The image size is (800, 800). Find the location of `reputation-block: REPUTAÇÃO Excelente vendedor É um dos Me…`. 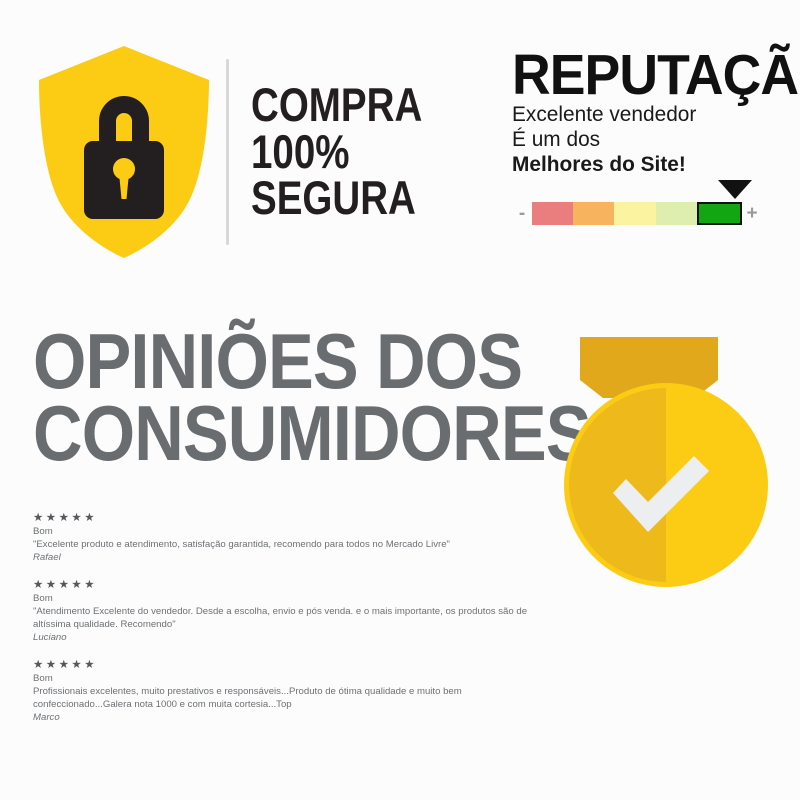

reputation-block: REPUTAÇÃO Excelente vendedor É um dos Me… is located at coordinates (656, 134).